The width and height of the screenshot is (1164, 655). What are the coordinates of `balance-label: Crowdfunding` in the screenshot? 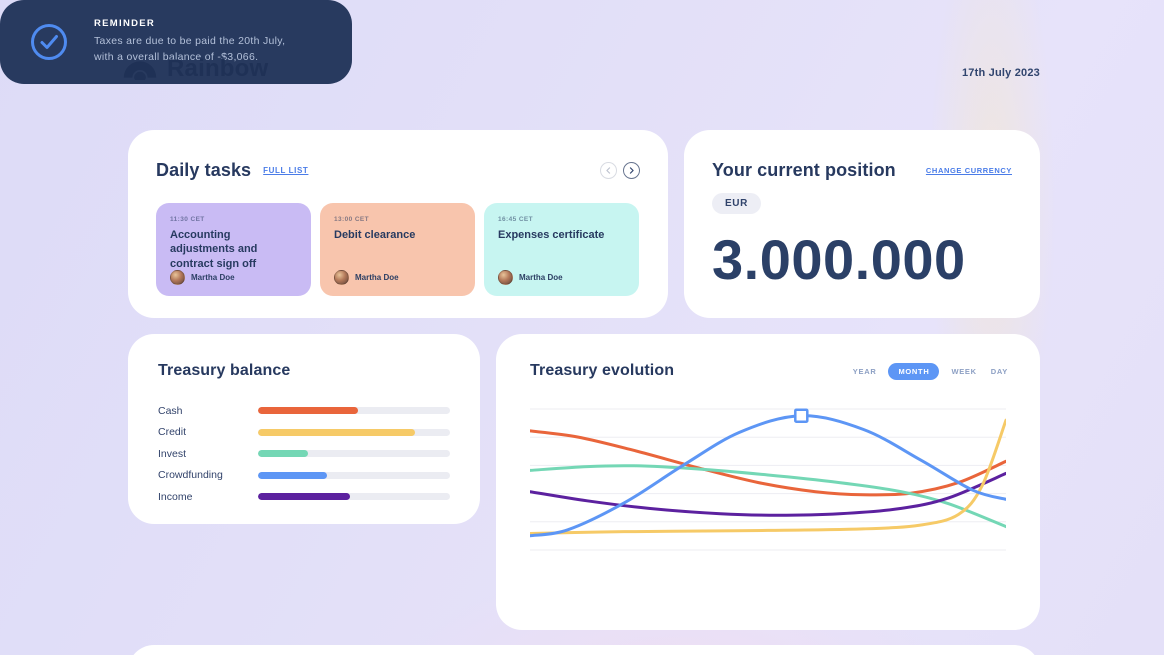 It's located at (190, 475).